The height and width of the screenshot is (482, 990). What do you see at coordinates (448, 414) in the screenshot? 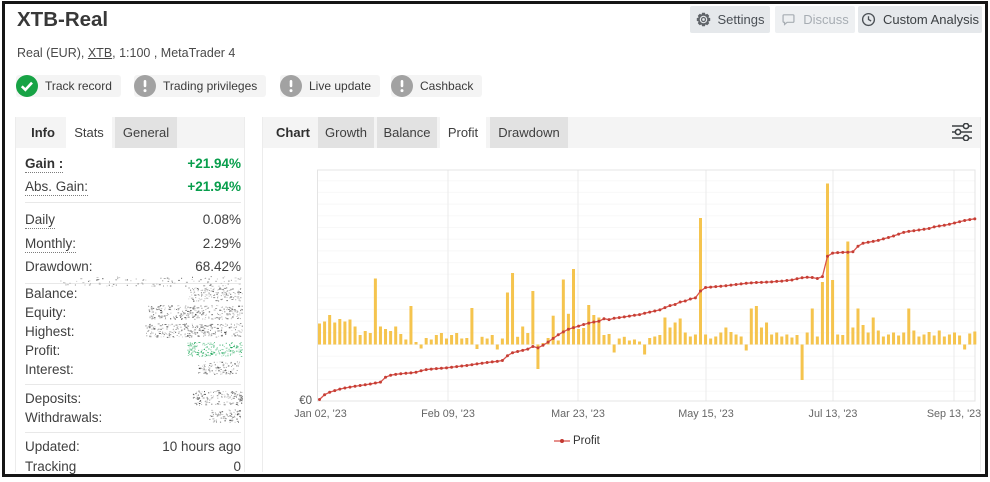
I see `svg-text: Feb 09, '23` at bounding box center [448, 414].